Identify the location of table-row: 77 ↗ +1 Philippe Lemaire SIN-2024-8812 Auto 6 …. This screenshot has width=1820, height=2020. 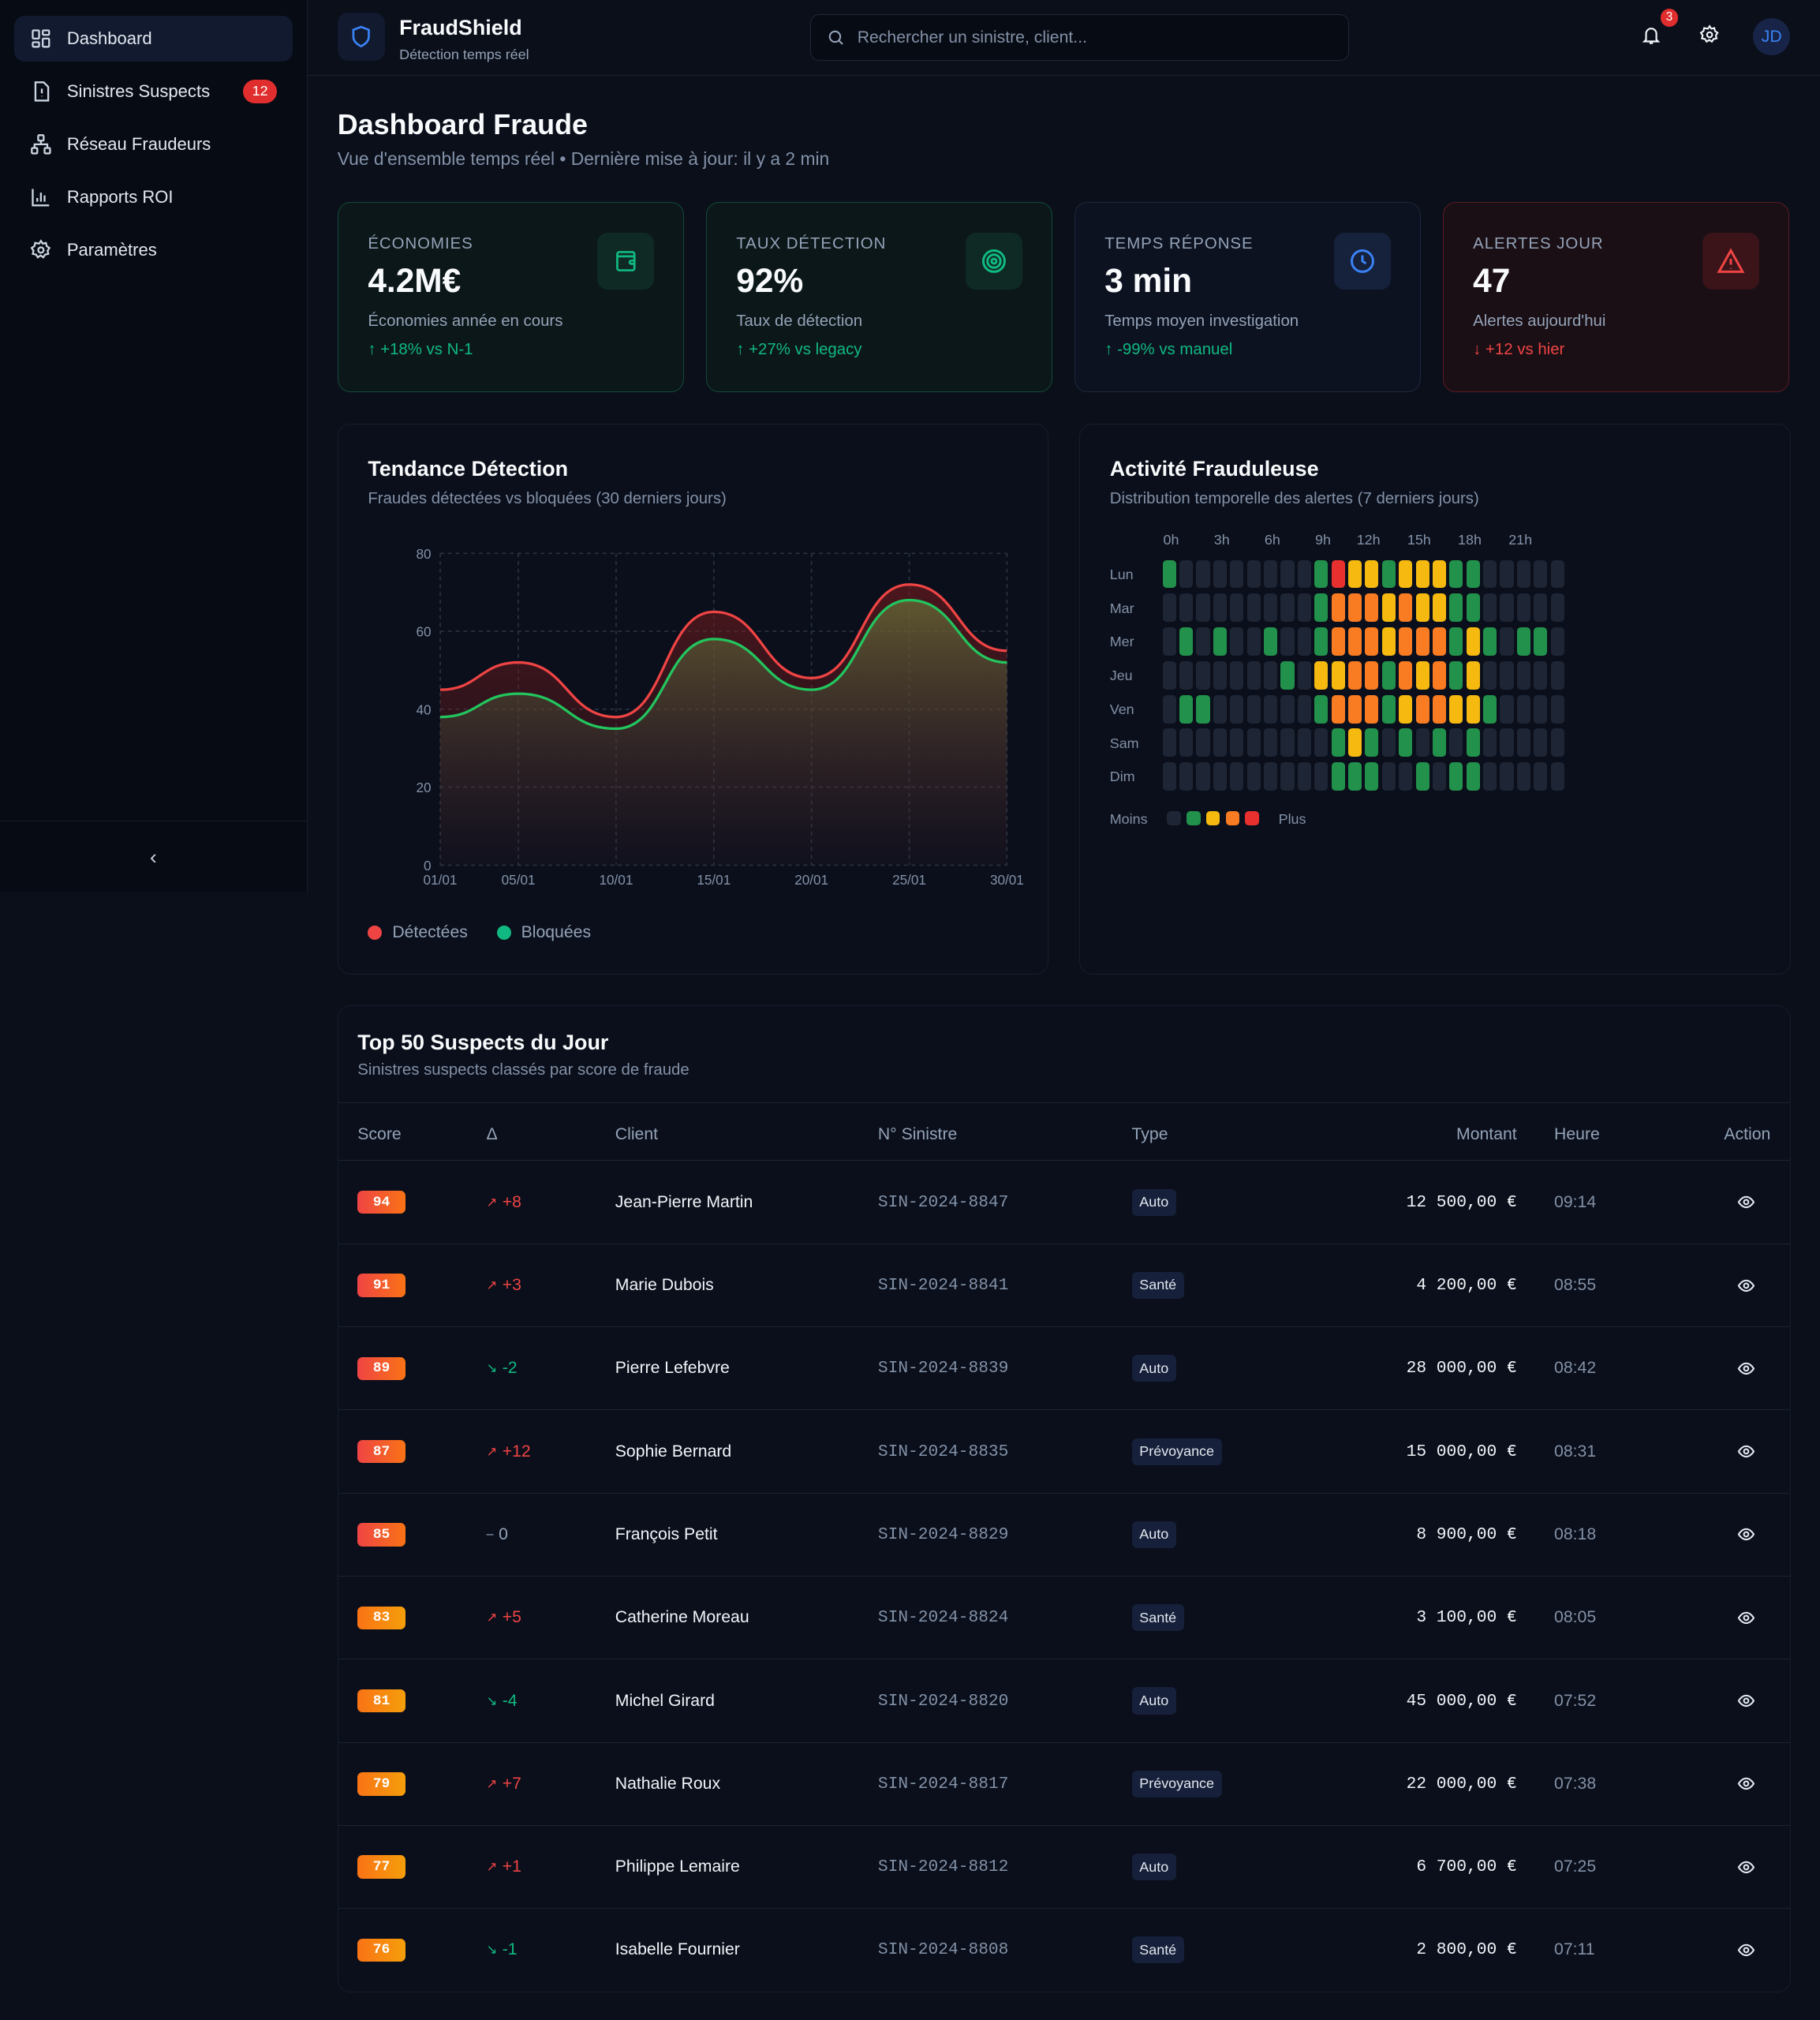
(1064, 1866).